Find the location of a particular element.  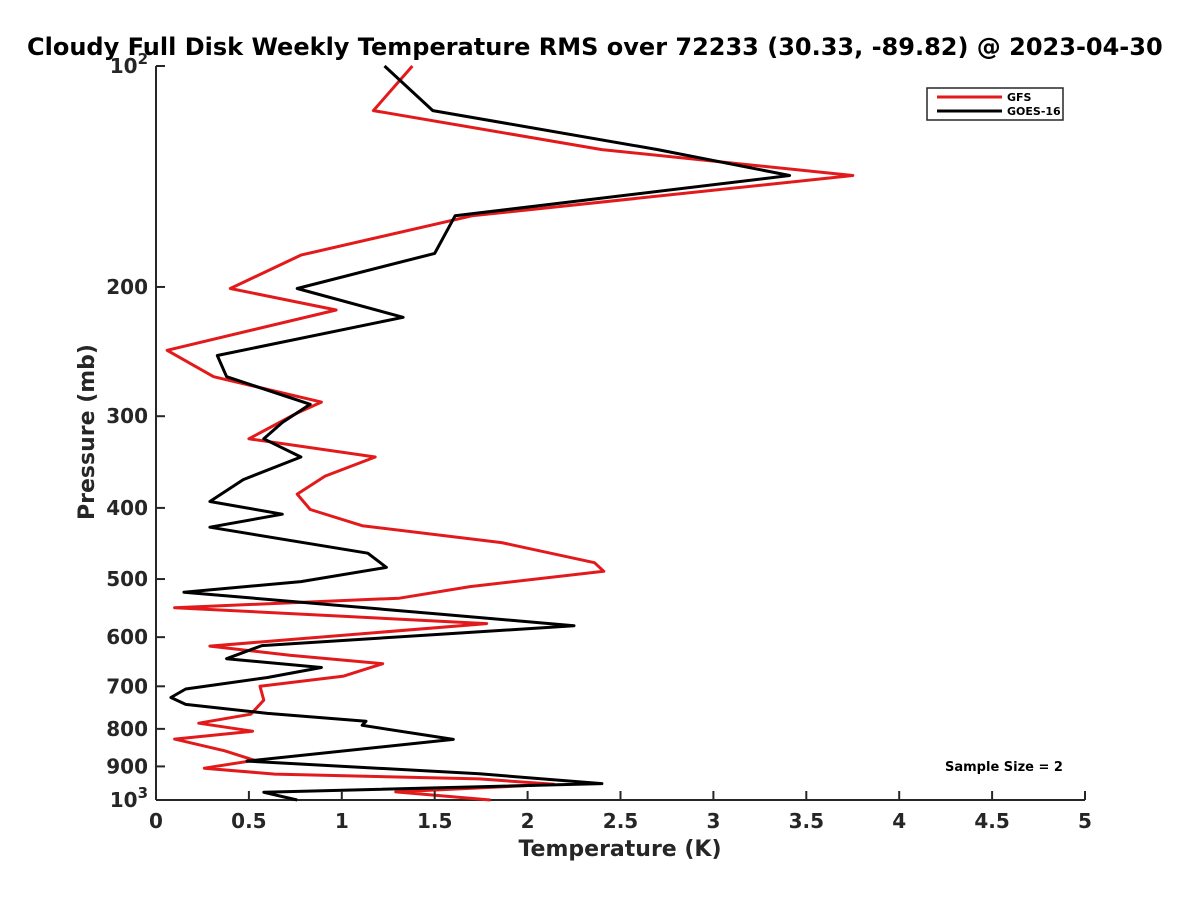

x-tick-label: 3.5 is located at coordinates (806, 821).